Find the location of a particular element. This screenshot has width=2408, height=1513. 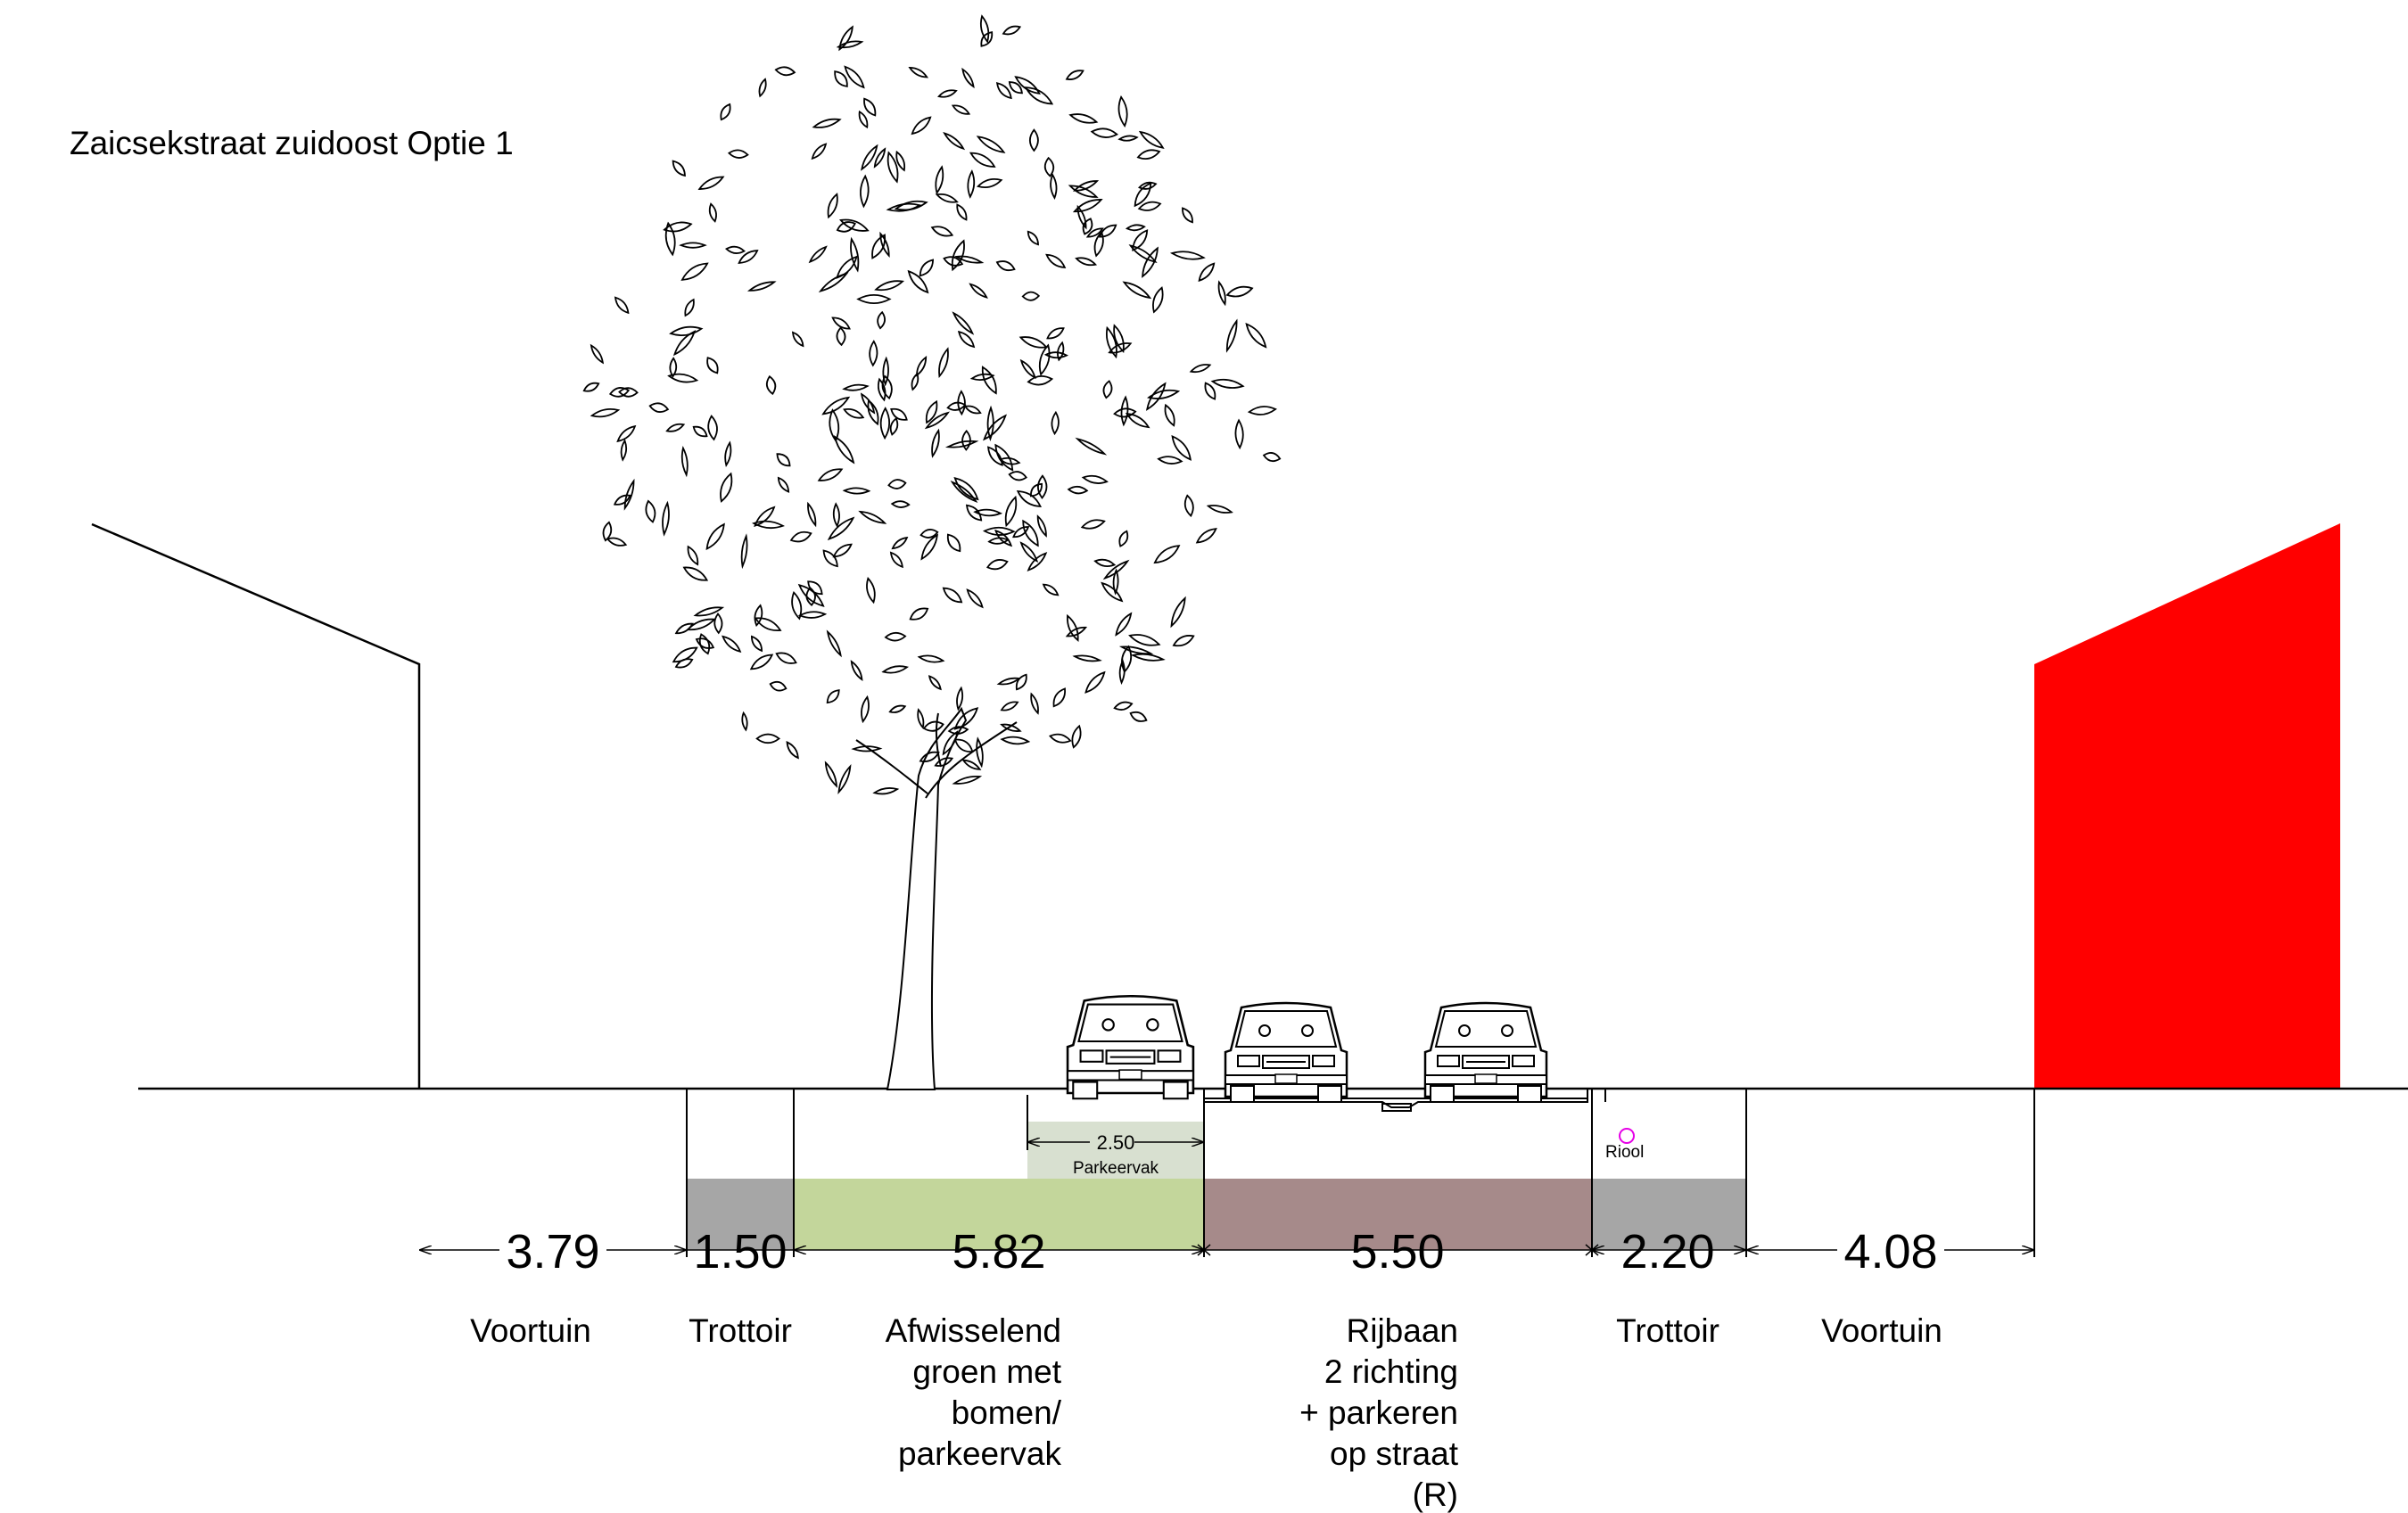

segment-boundaries is located at coordinates (1360, 1173).